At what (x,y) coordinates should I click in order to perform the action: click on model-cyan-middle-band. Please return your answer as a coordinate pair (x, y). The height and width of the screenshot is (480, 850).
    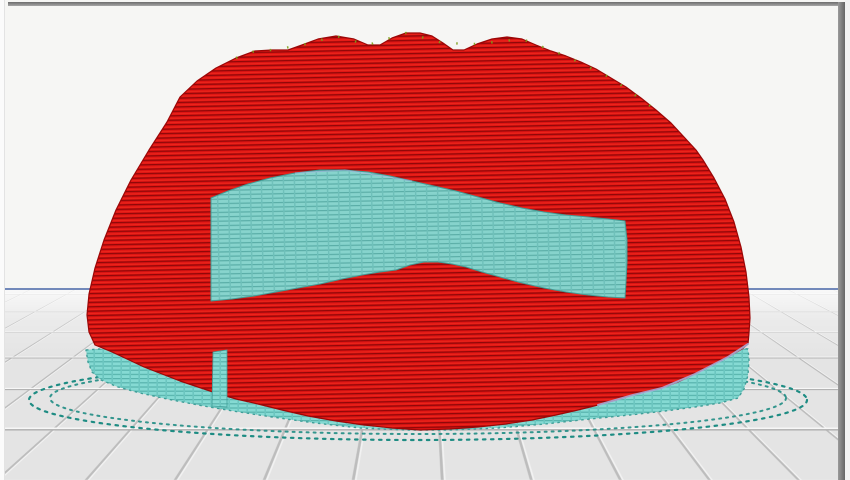
    Looking at the image, I should click on (419, 235).